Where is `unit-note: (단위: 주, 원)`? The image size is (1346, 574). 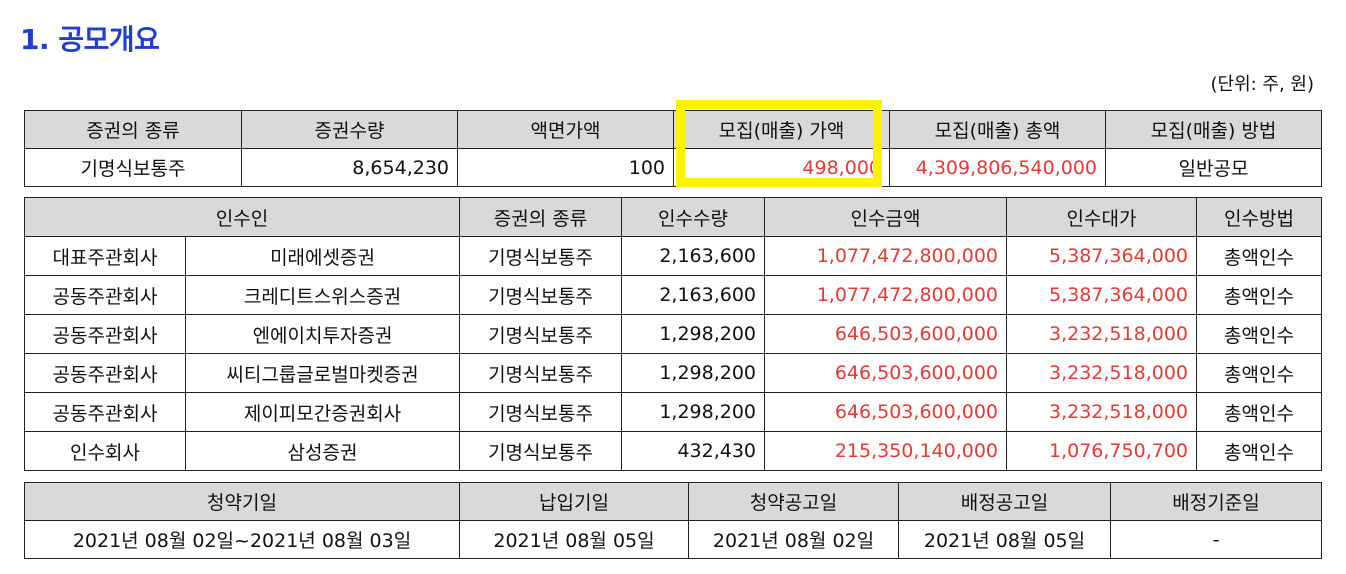
unit-note: (단위: 주, 원) is located at coordinates (1262, 84).